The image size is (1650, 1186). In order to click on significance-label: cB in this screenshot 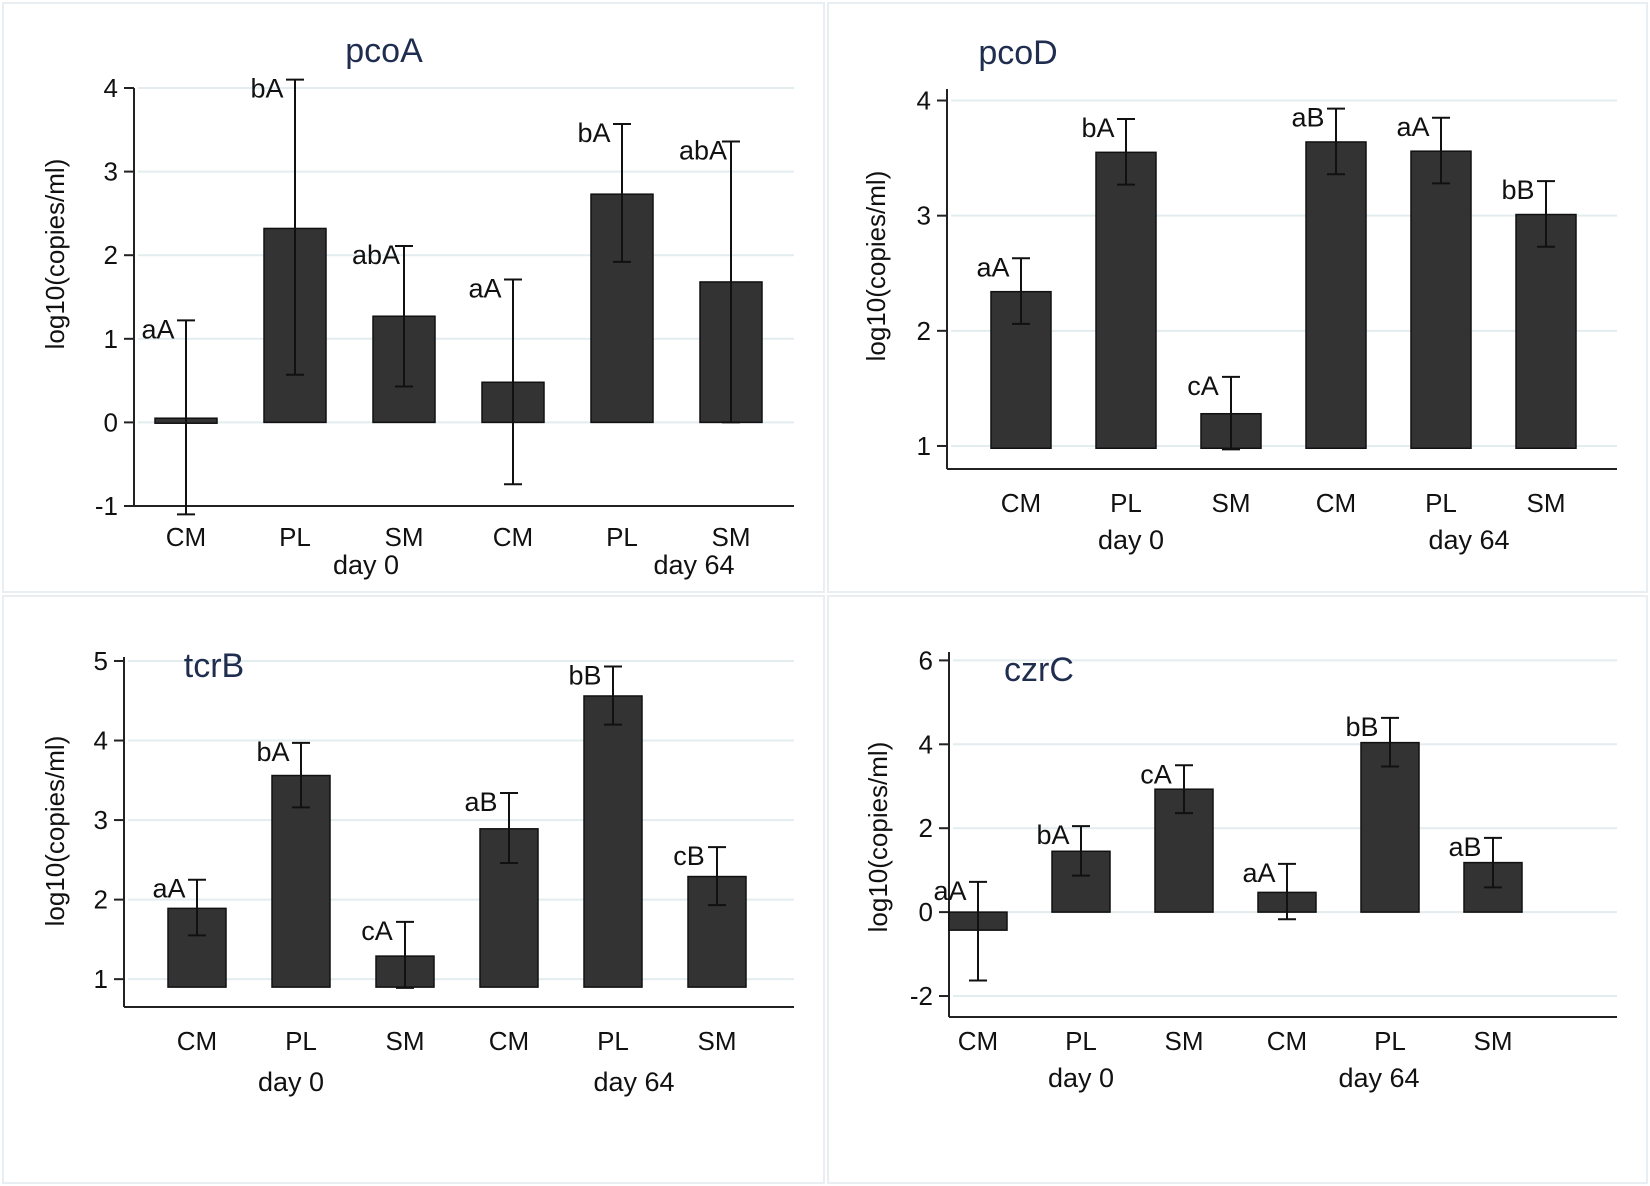, I will do `click(689, 856)`.